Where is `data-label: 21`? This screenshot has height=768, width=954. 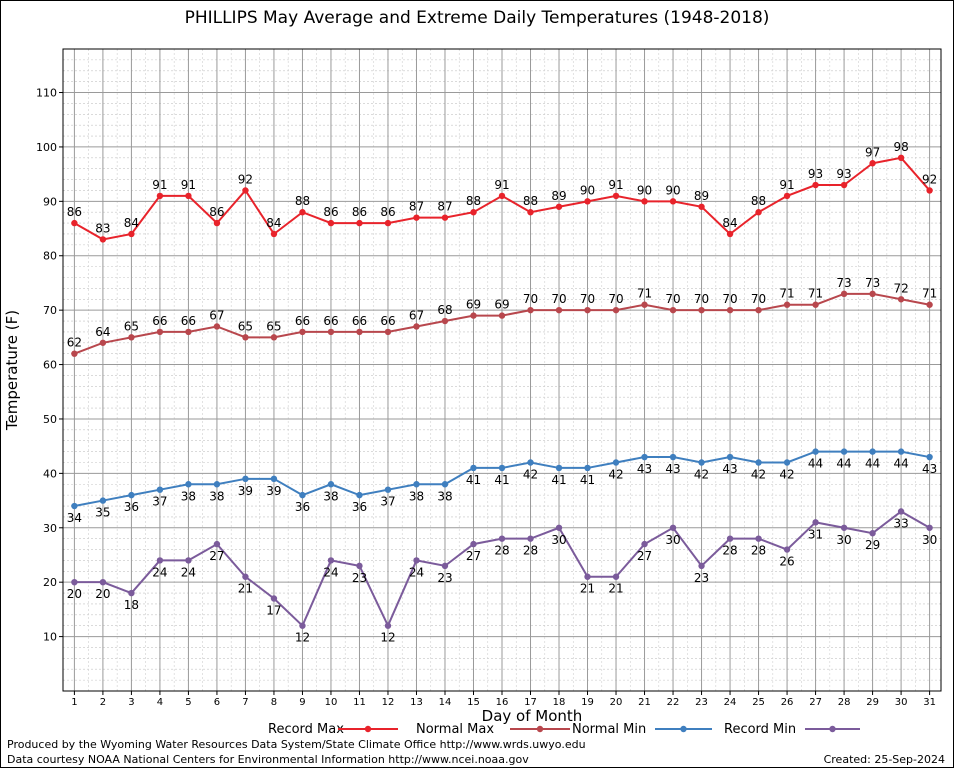
data-label: 21 is located at coordinates (587, 589).